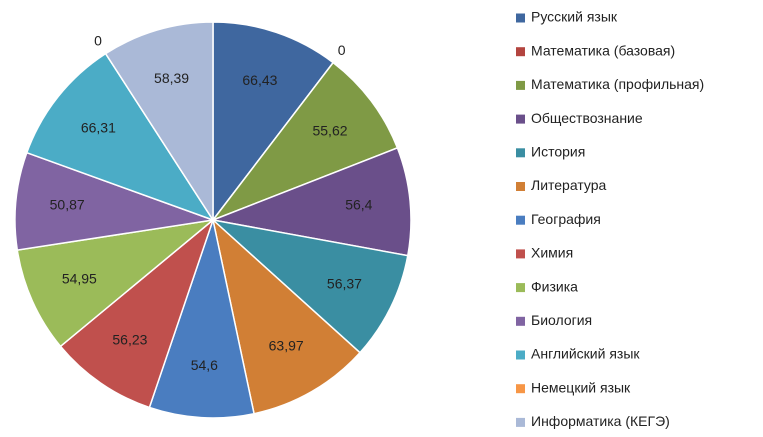 This screenshot has width=763, height=437. Describe the element at coordinates (587, 118) in the screenshot. I see `legend-label: Обществознание` at that location.